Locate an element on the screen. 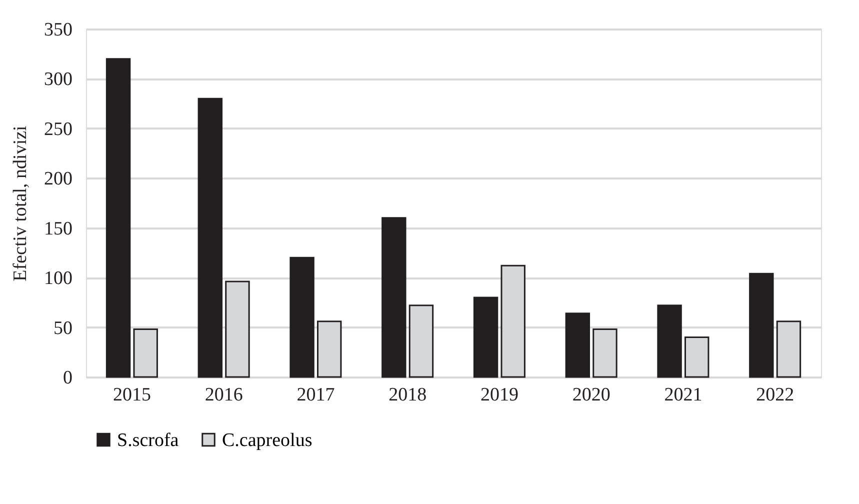 This screenshot has width=859, height=504. x-tick-label: 2017 is located at coordinates (315, 395).